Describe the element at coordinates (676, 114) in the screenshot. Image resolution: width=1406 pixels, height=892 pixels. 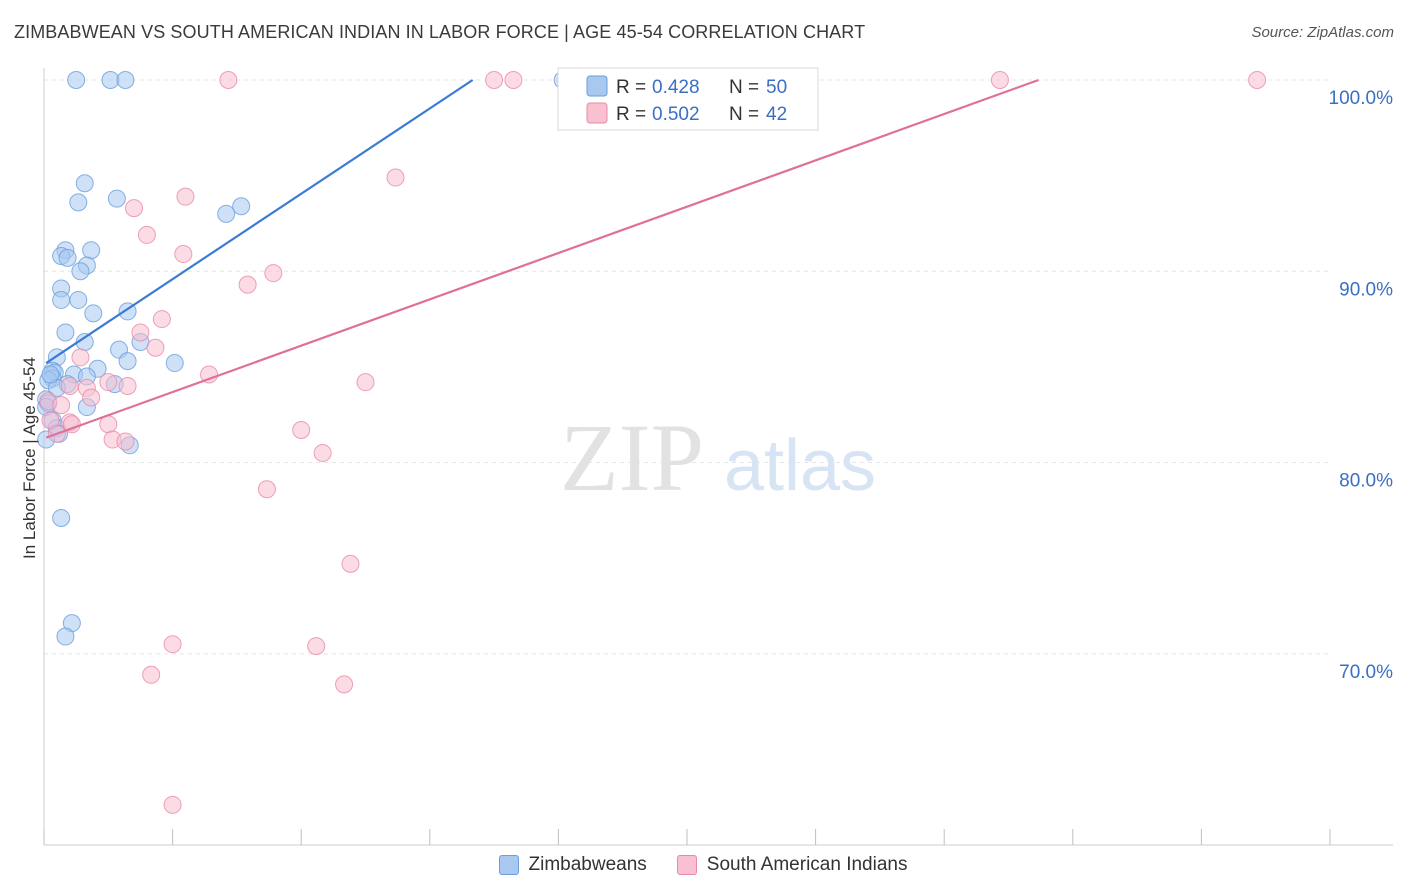
I see `stats-r-value-1: 0.502` at that location.